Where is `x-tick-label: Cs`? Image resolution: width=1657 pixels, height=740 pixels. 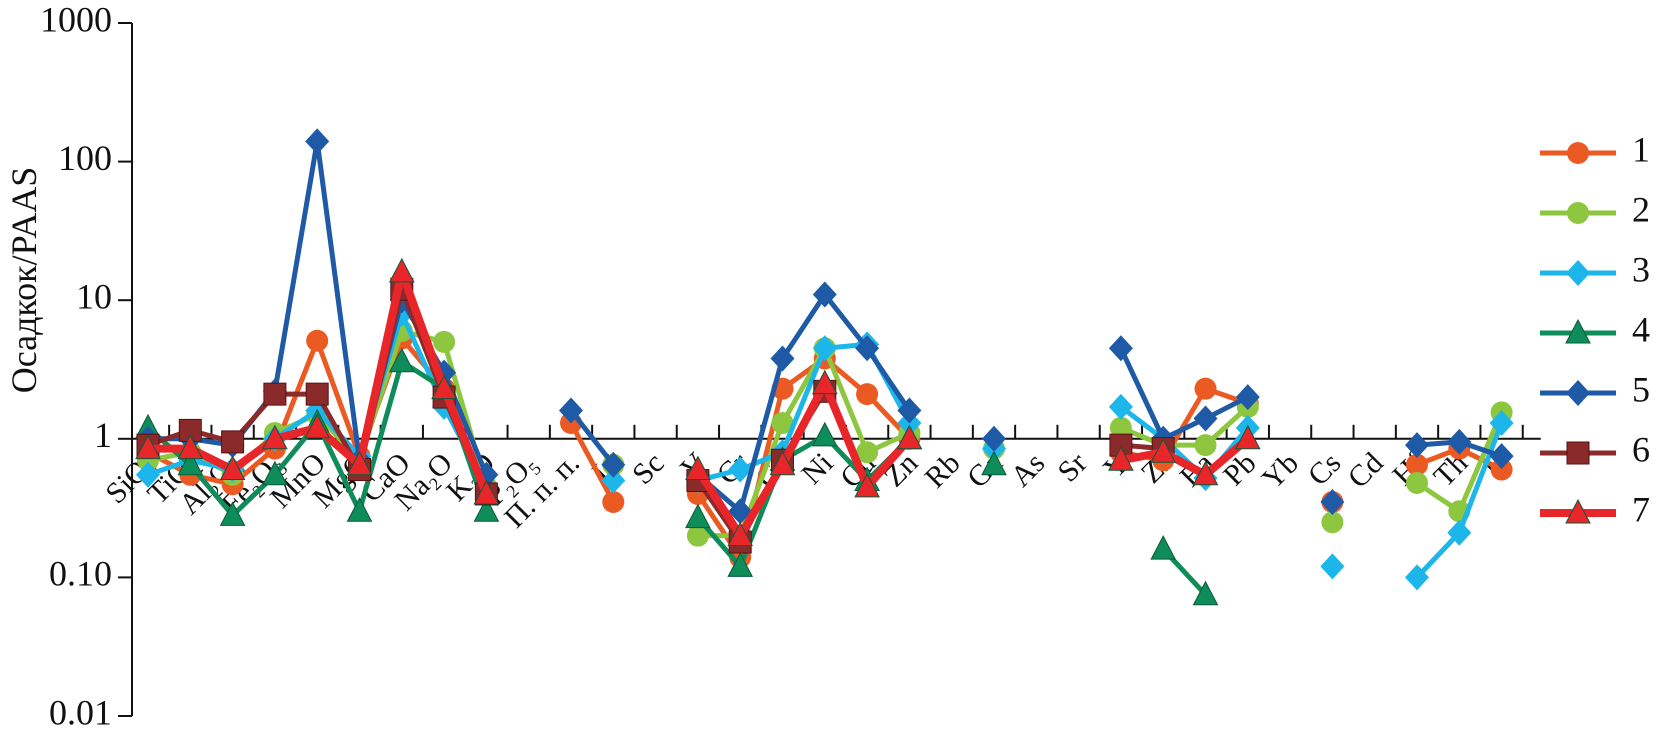 x-tick-label: Cs is located at coordinates (1325, 469).